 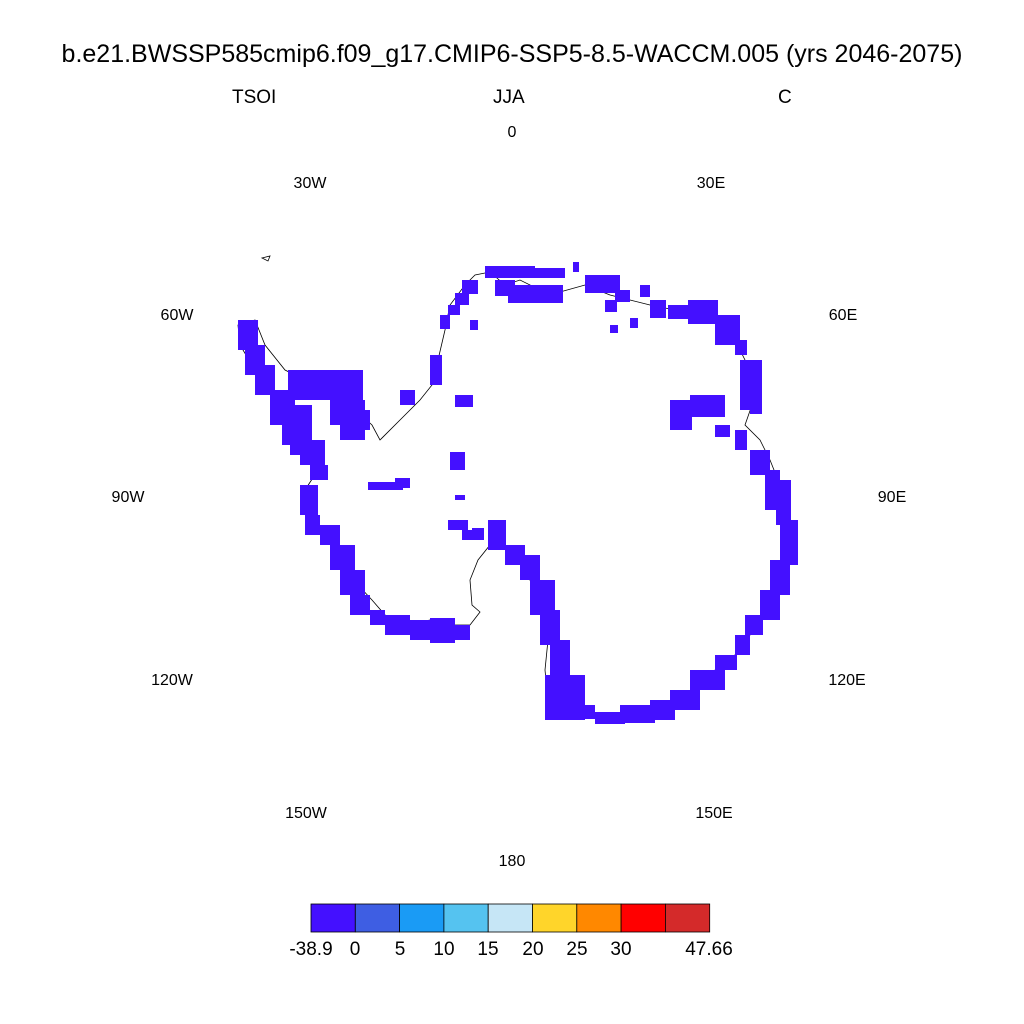 What do you see at coordinates (512, 861) in the screenshot?
I see `lon-label-180: 180` at bounding box center [512, 861].